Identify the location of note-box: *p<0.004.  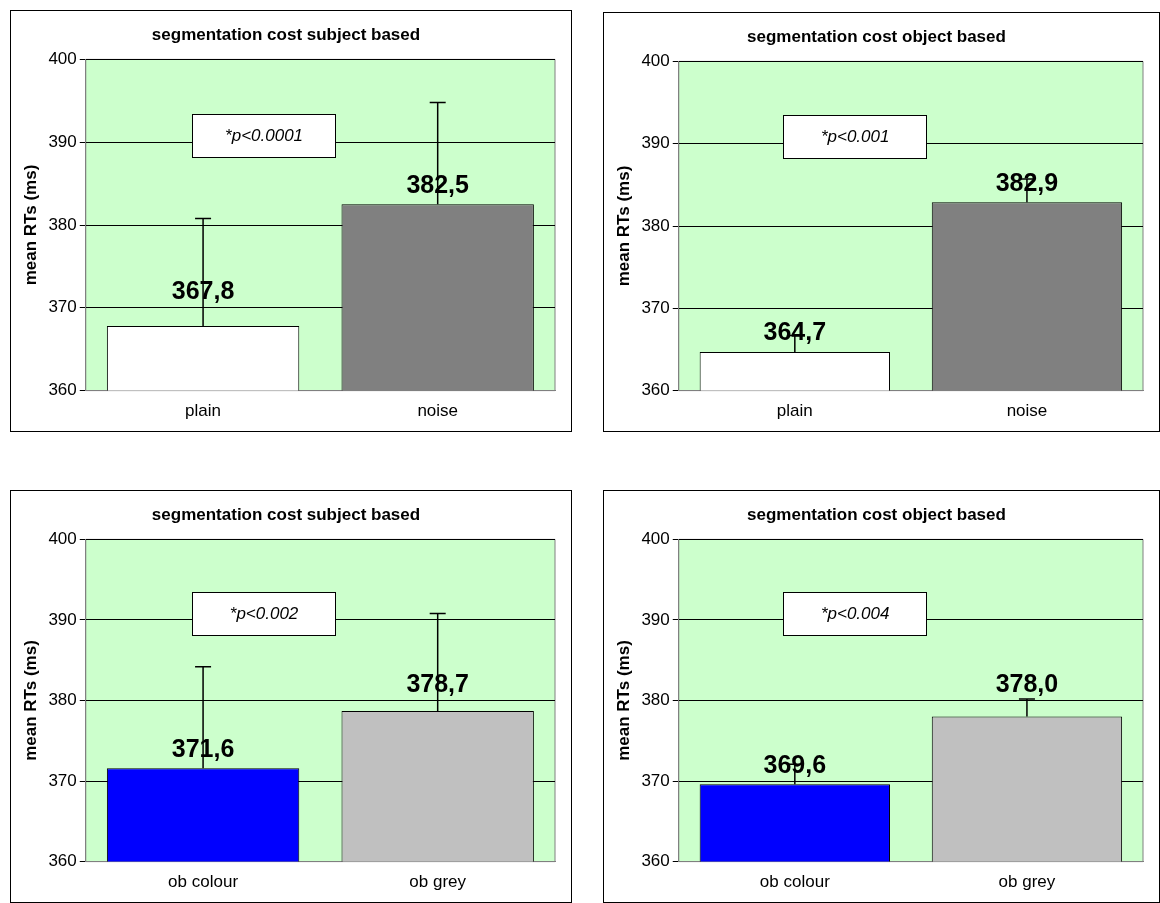
(855, 613).